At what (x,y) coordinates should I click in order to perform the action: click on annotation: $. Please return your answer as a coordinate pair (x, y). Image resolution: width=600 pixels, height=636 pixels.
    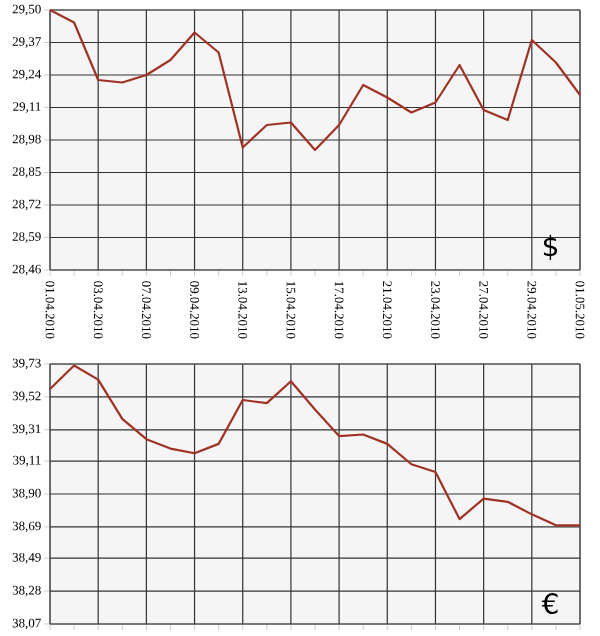
    Looking at the image, I should click on (550, 247).